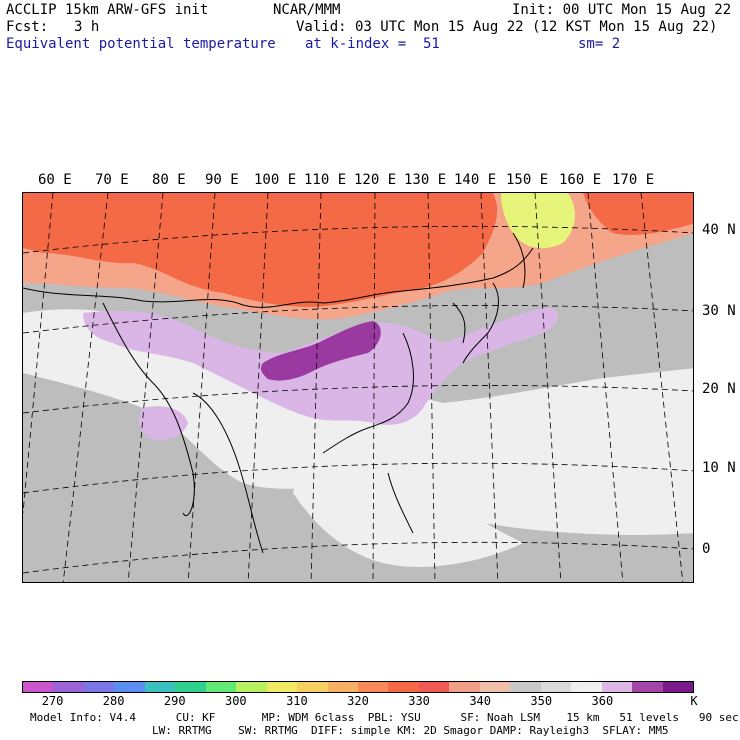  I want to click on longitude-label: 170 E, so click(633, 180).